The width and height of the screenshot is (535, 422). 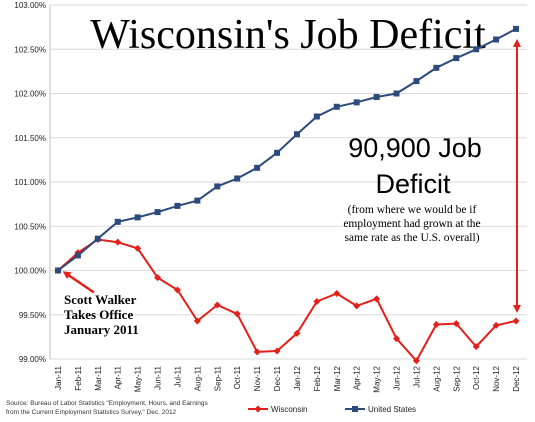 I want to click on x-tick-label: Mar-12, so click(x=337, y=378).